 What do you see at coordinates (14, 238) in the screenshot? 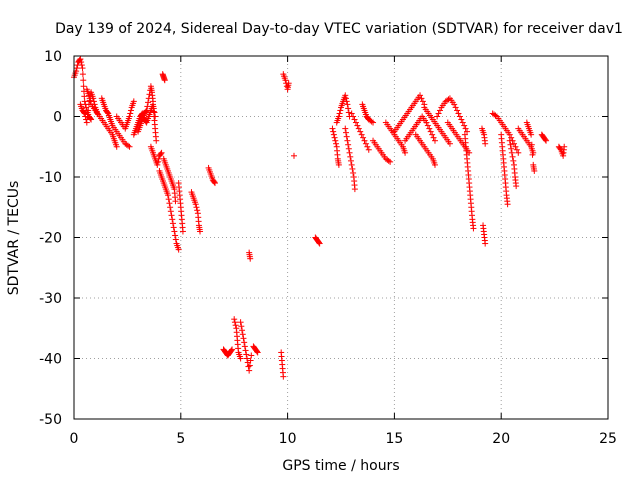
I see `y-axis-label: SDTVAR / TECUs` at bounding box center [14, 238].